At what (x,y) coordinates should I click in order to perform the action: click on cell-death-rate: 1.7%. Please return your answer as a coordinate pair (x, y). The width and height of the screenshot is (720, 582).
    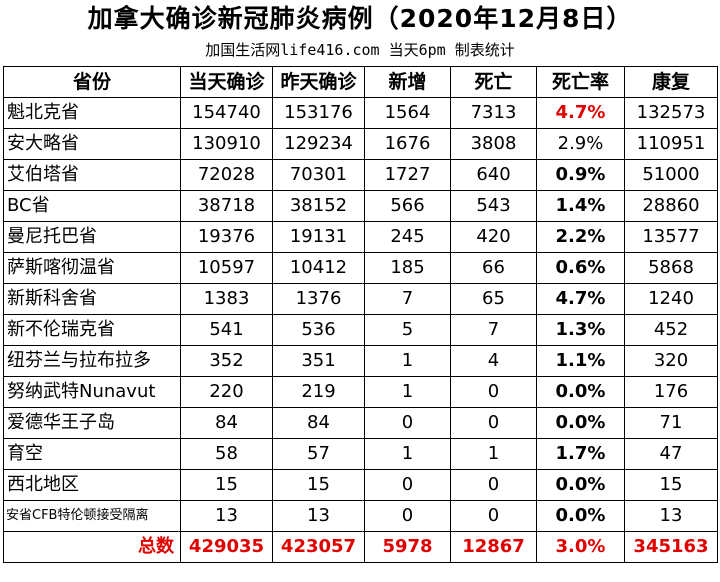
    Looking at the image, I should click on (580, 454).